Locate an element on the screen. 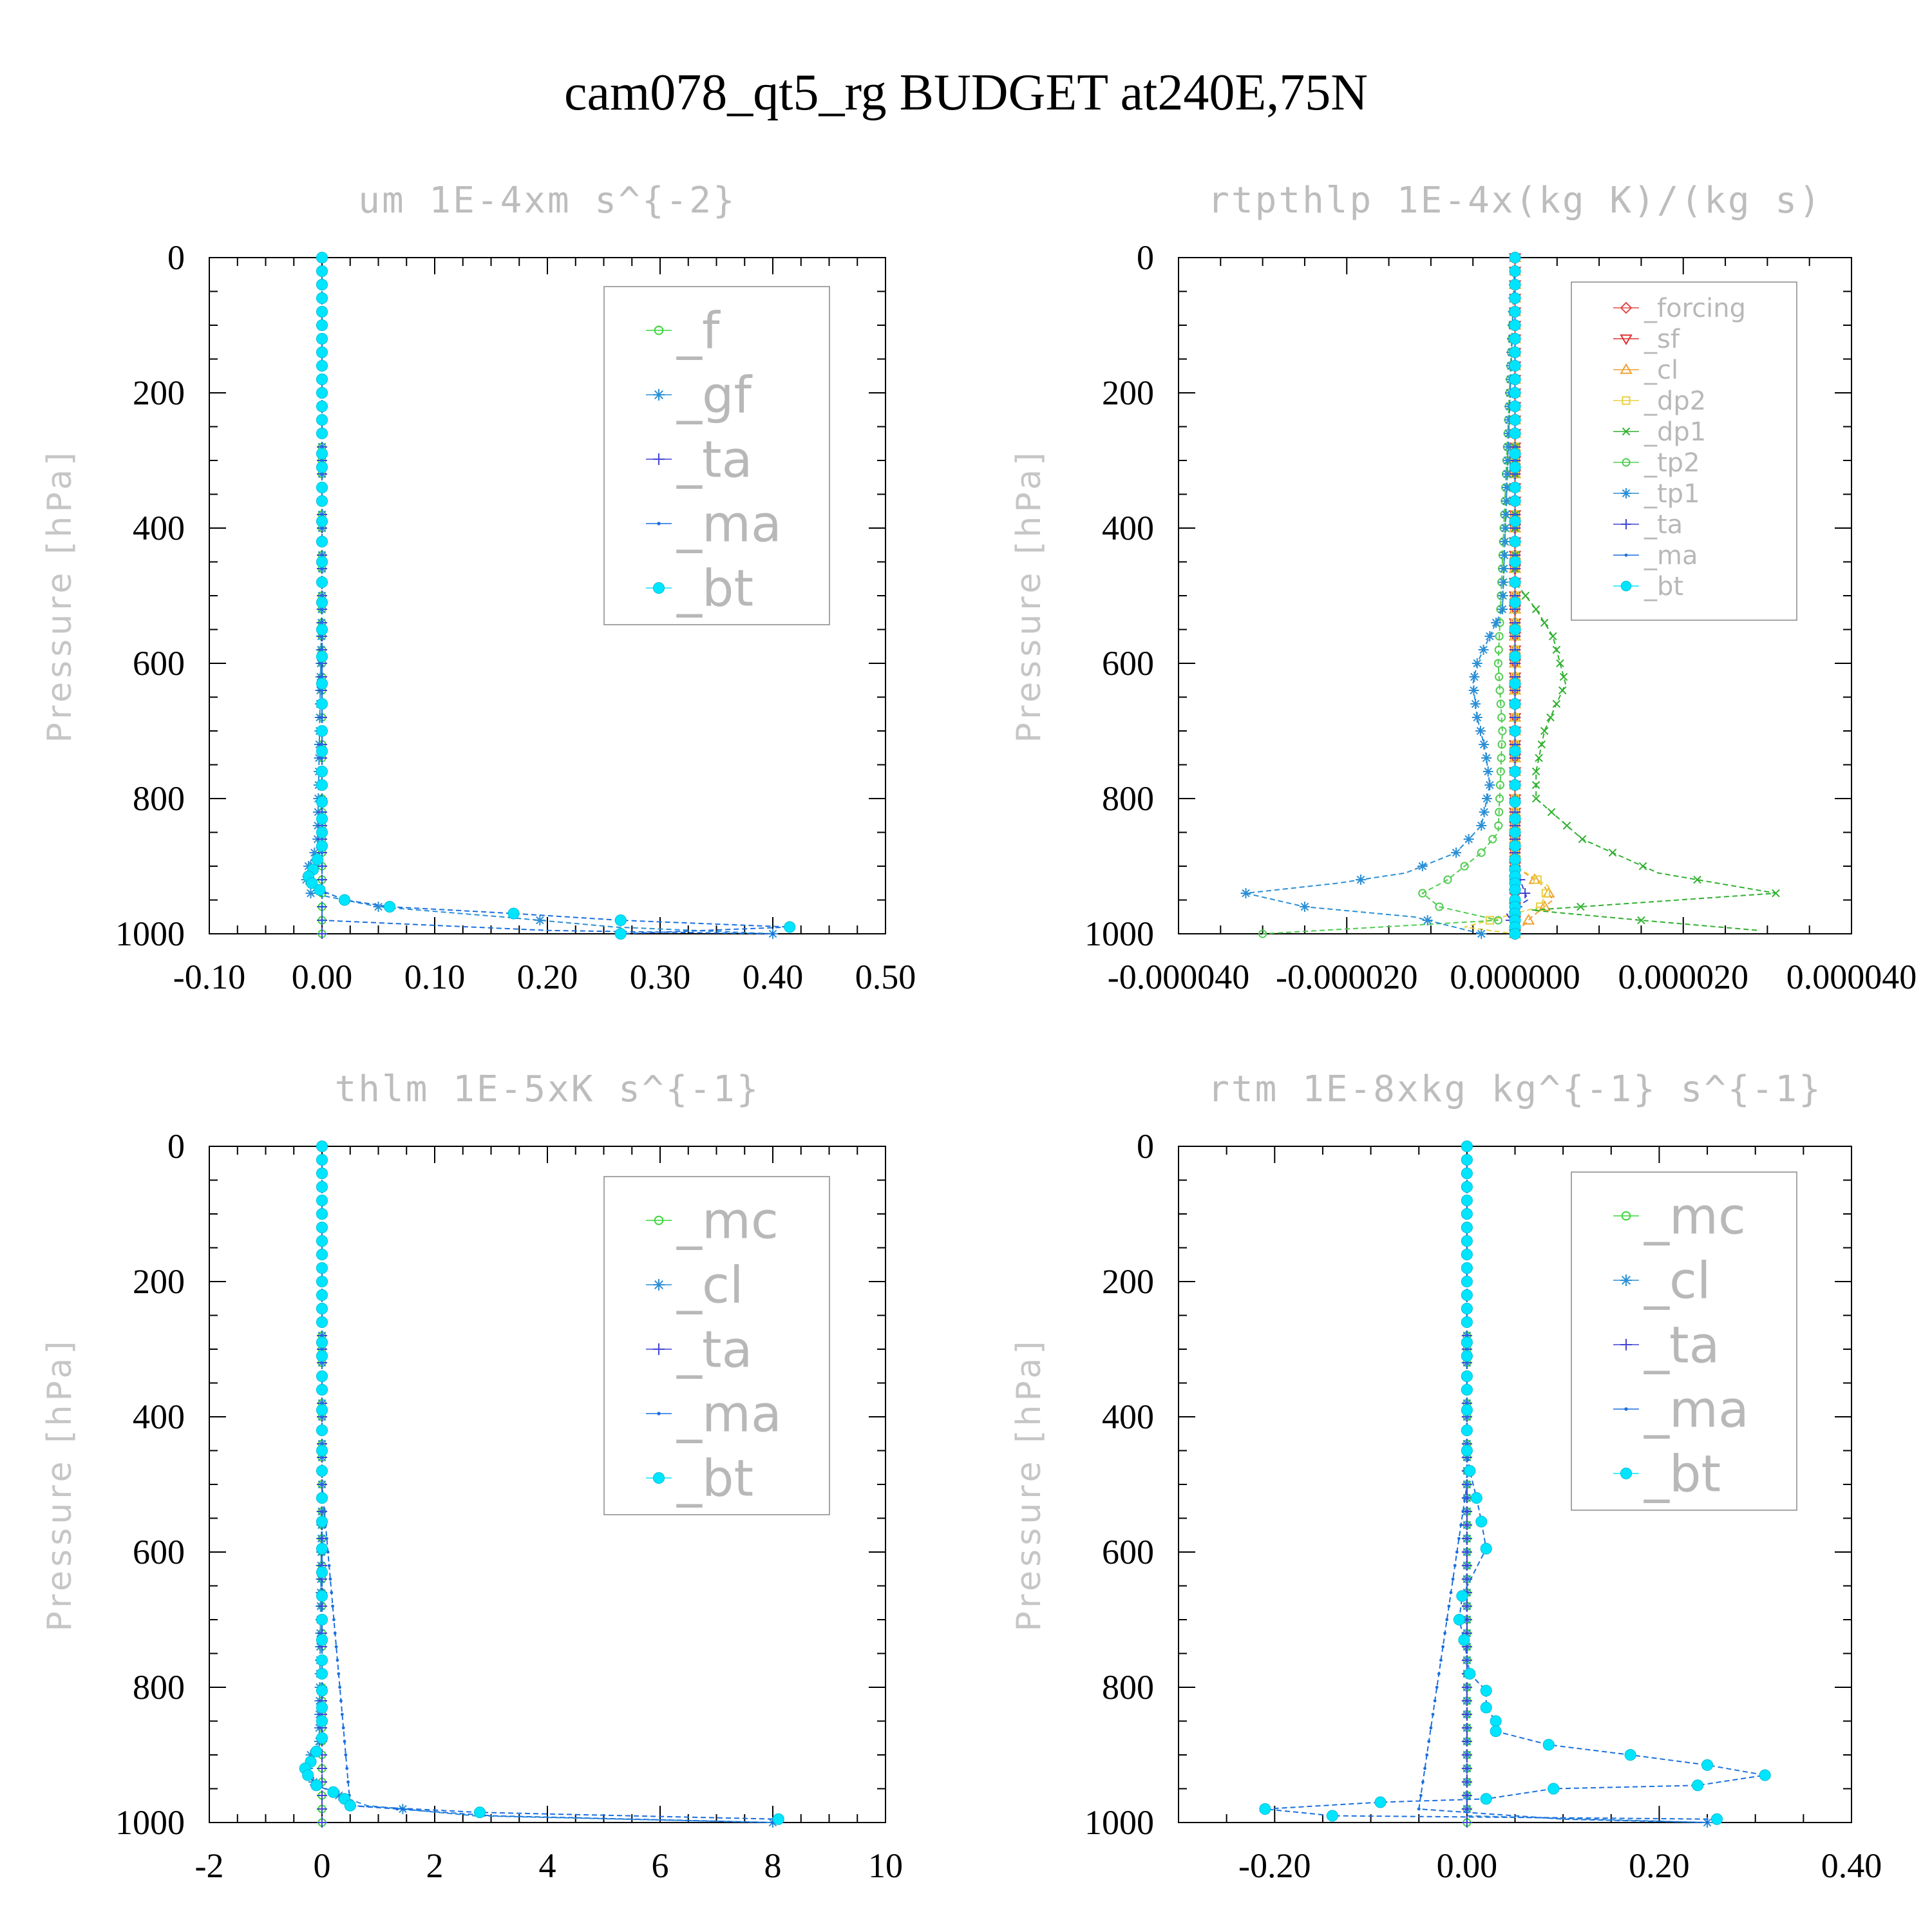 This screenshot has height=1932, width=1932. x-tick-label: 0 is located at coordinates (322, 1865).